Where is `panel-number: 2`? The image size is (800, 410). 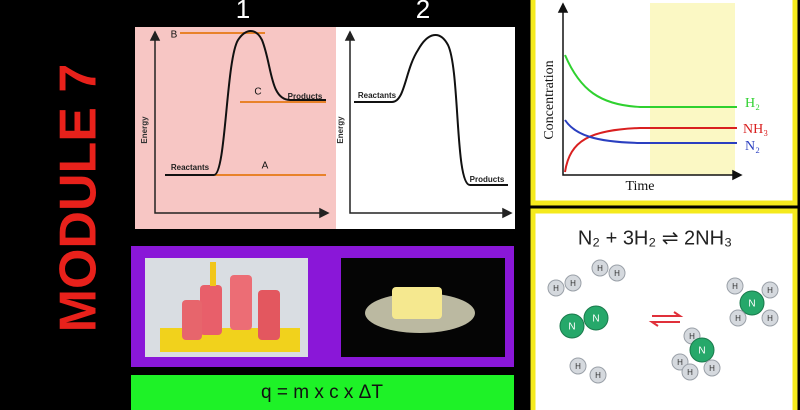 panel-number: 2 is located at coordinates (423, 12).